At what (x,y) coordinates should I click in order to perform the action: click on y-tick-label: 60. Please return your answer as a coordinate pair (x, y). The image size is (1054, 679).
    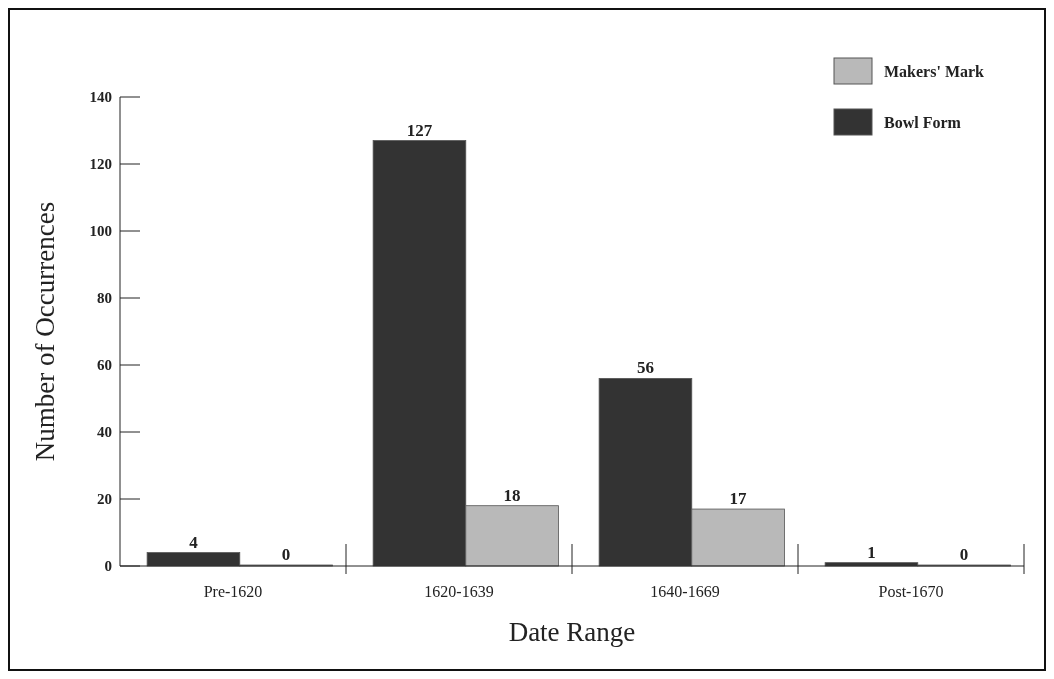
    Looking at the image, I should click on (104, 365).